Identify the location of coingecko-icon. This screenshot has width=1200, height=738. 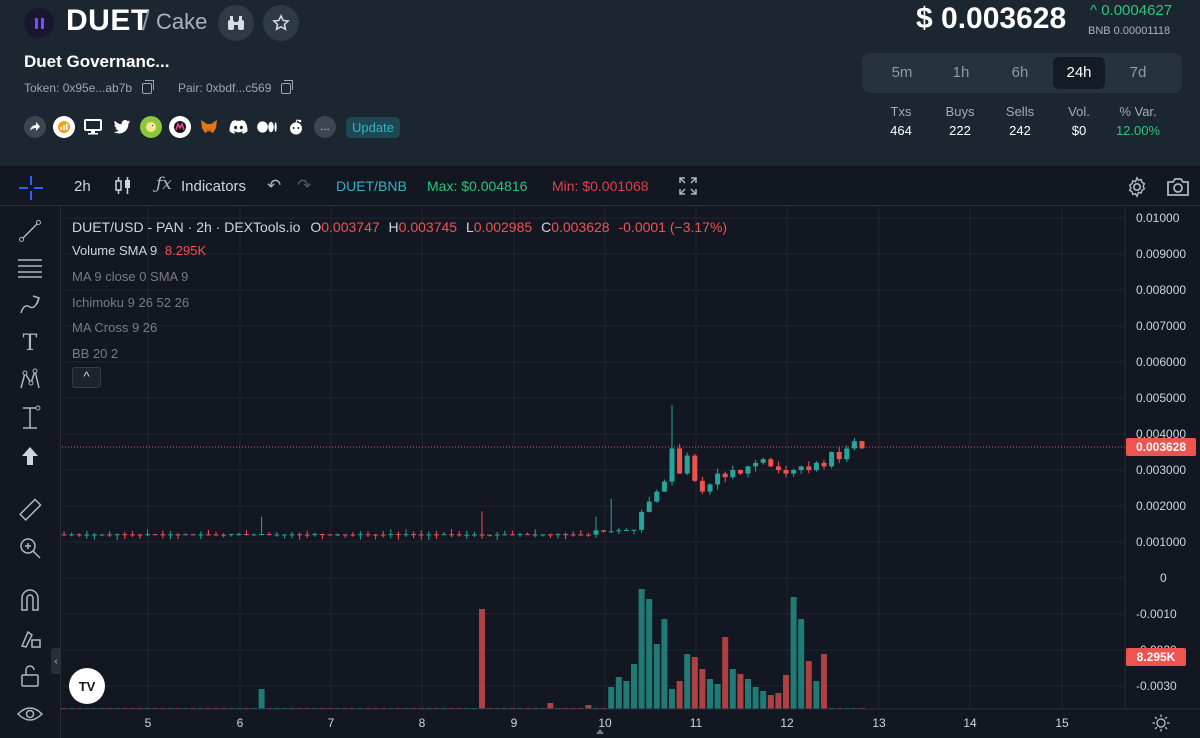
(151, 127).